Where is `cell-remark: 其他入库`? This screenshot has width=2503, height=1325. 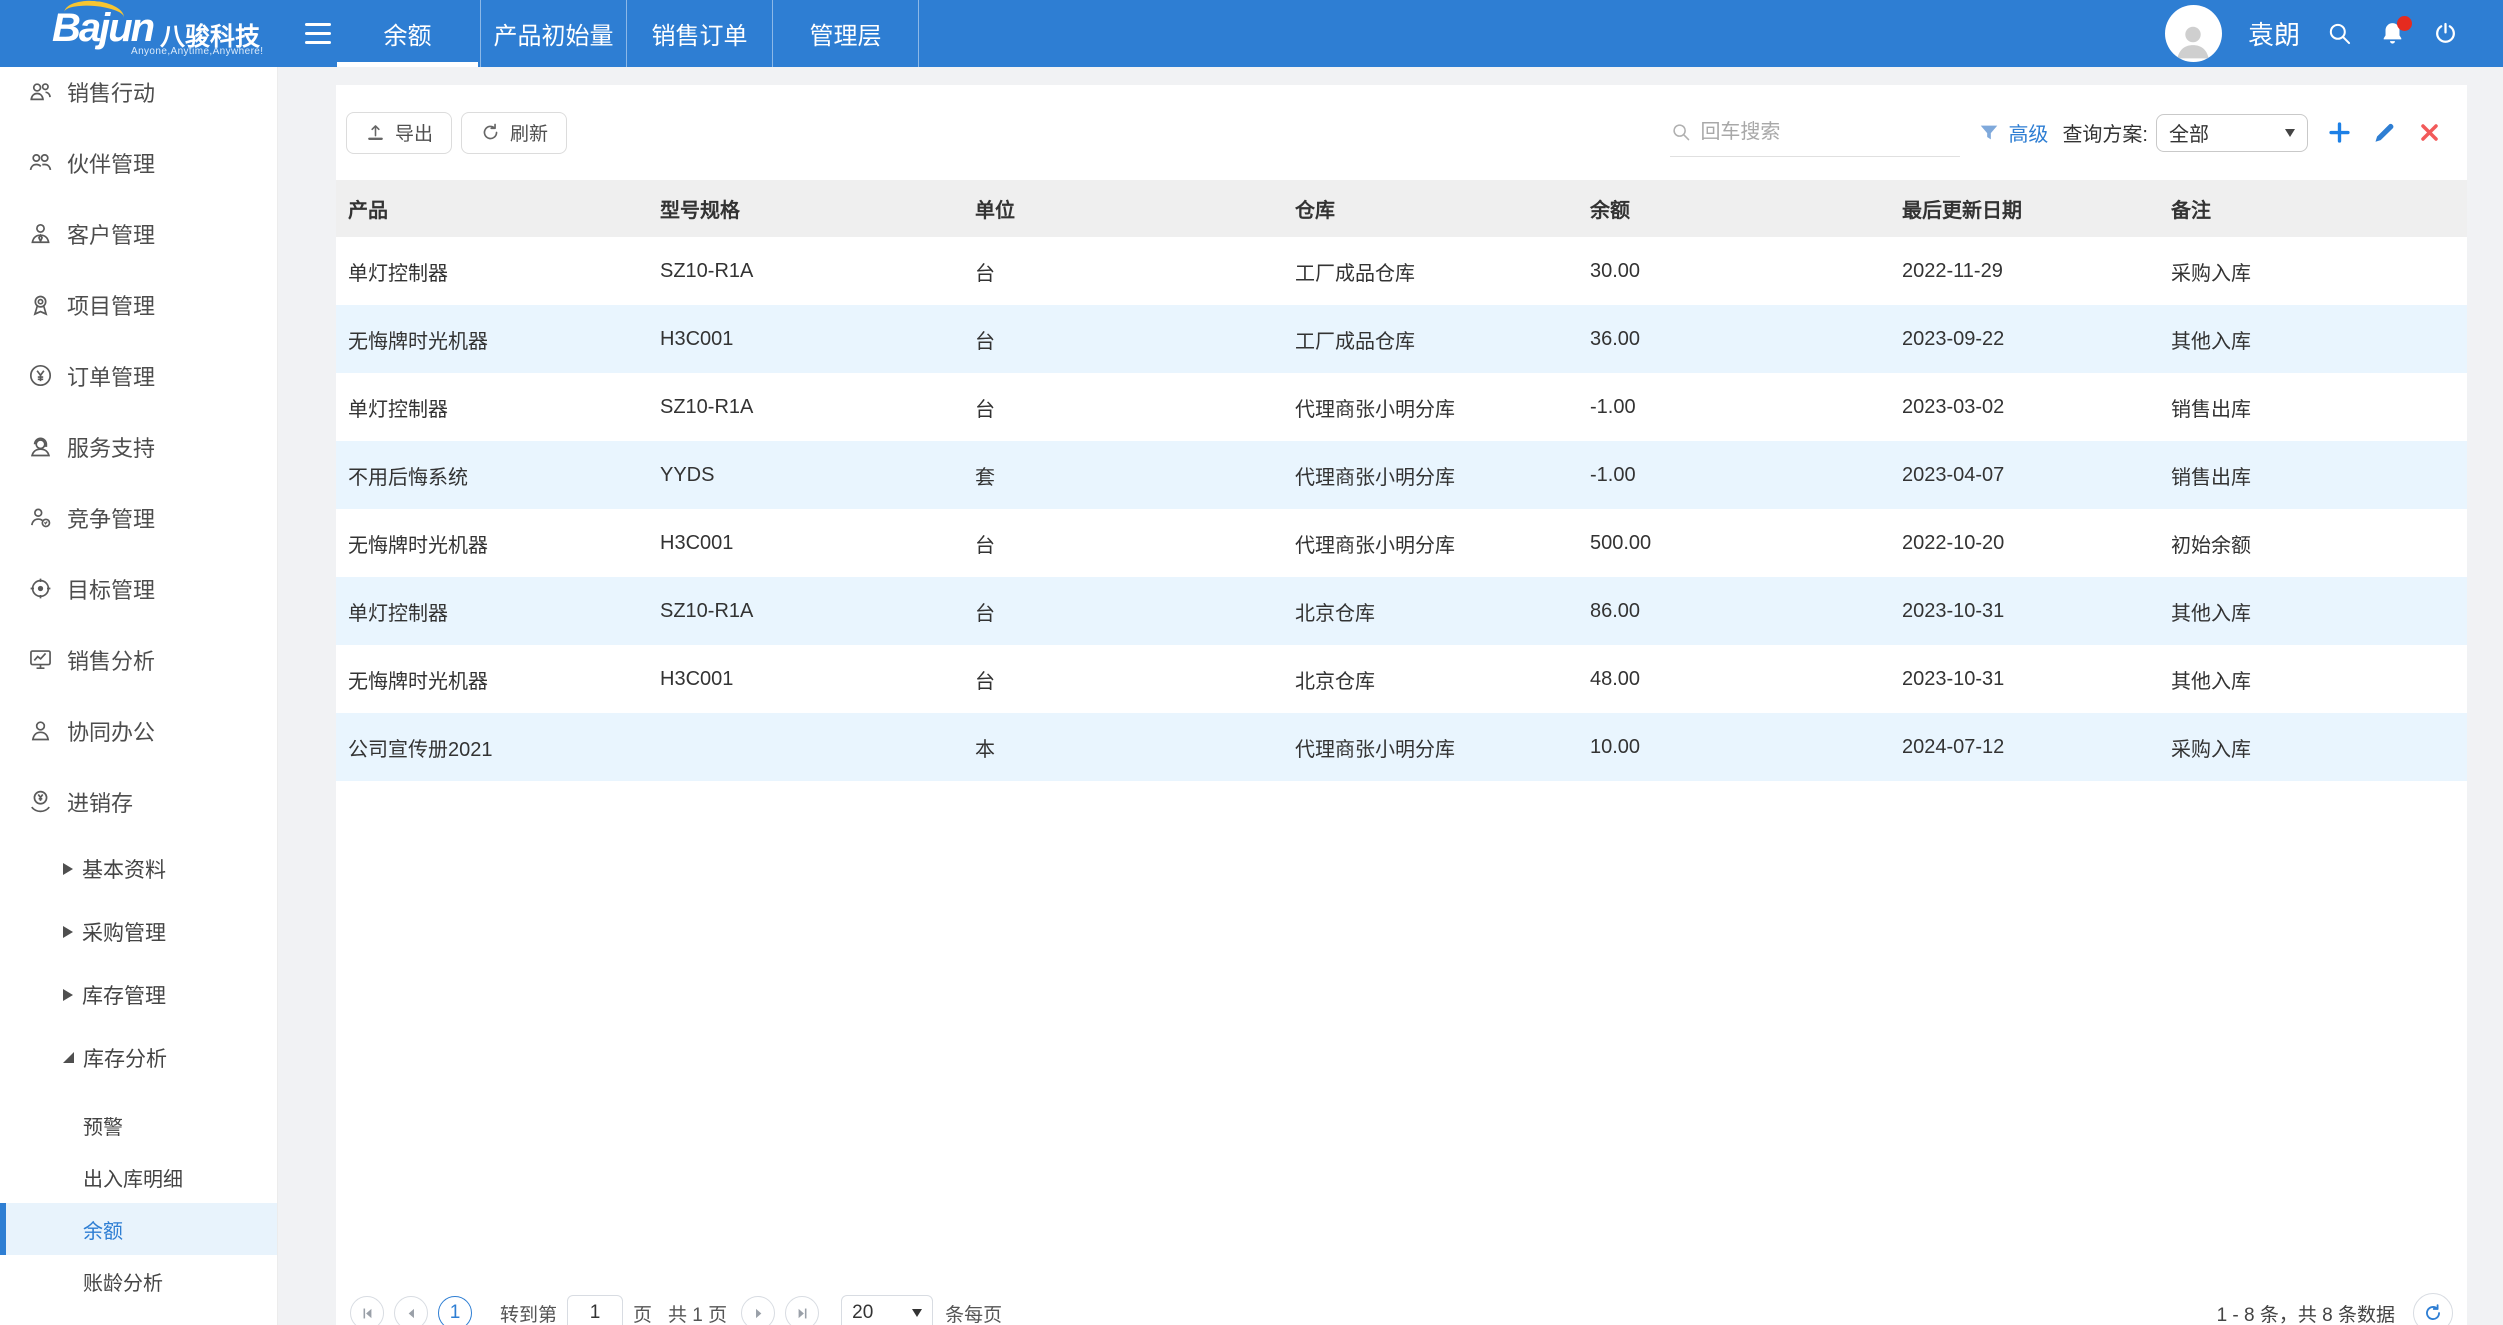 cell-remark: 其他入库 is located at coordinates (2211, 613).